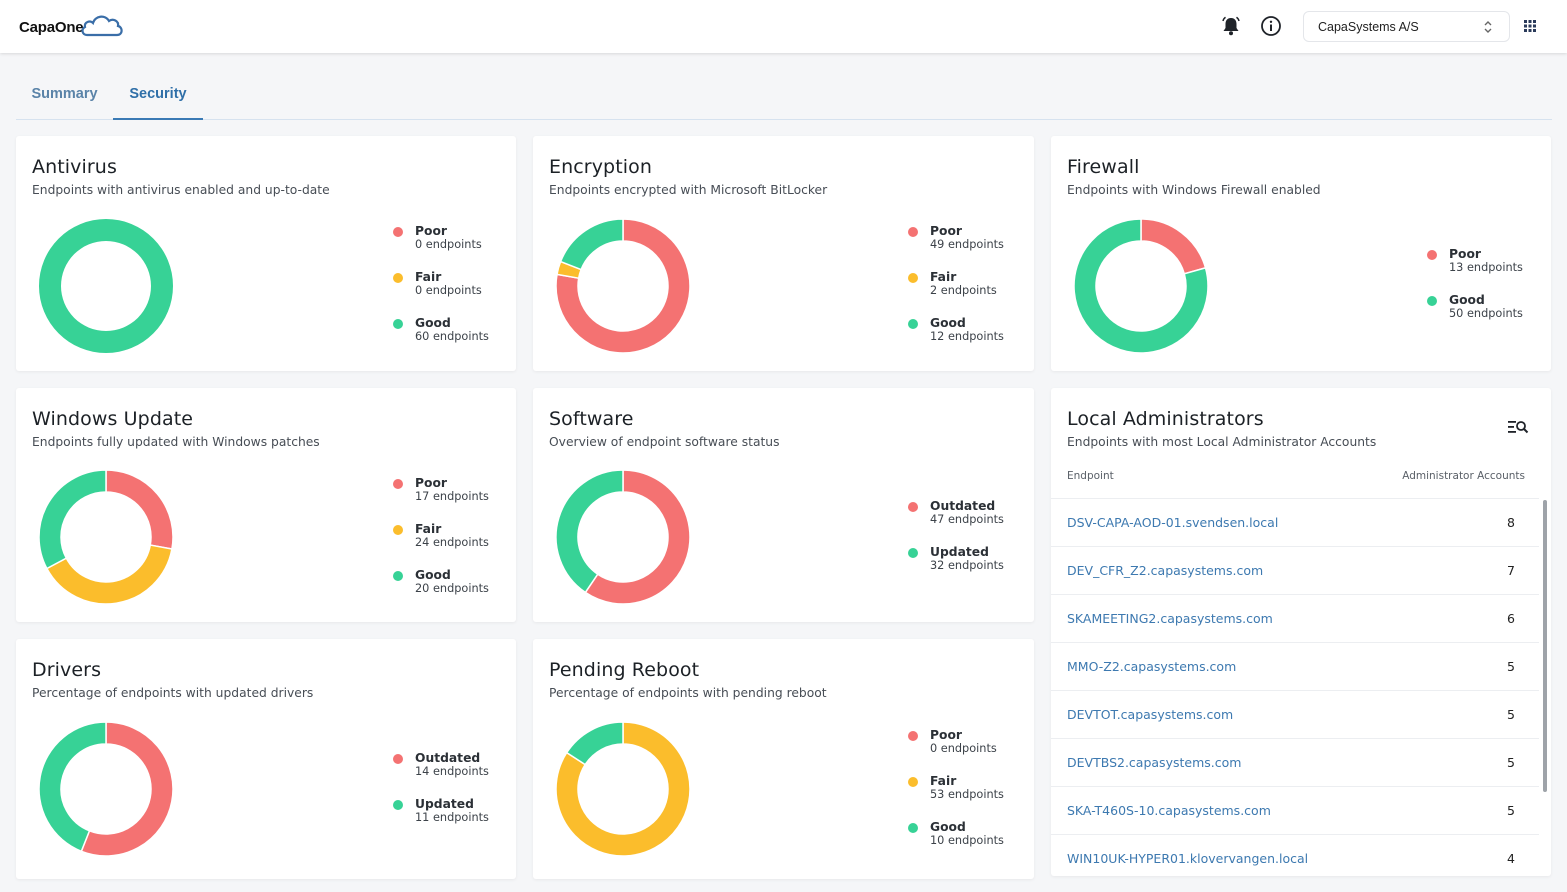 The height and width of the screenshot is (892, 1567). I want to click on software-donut-chart, so click(623, 537).